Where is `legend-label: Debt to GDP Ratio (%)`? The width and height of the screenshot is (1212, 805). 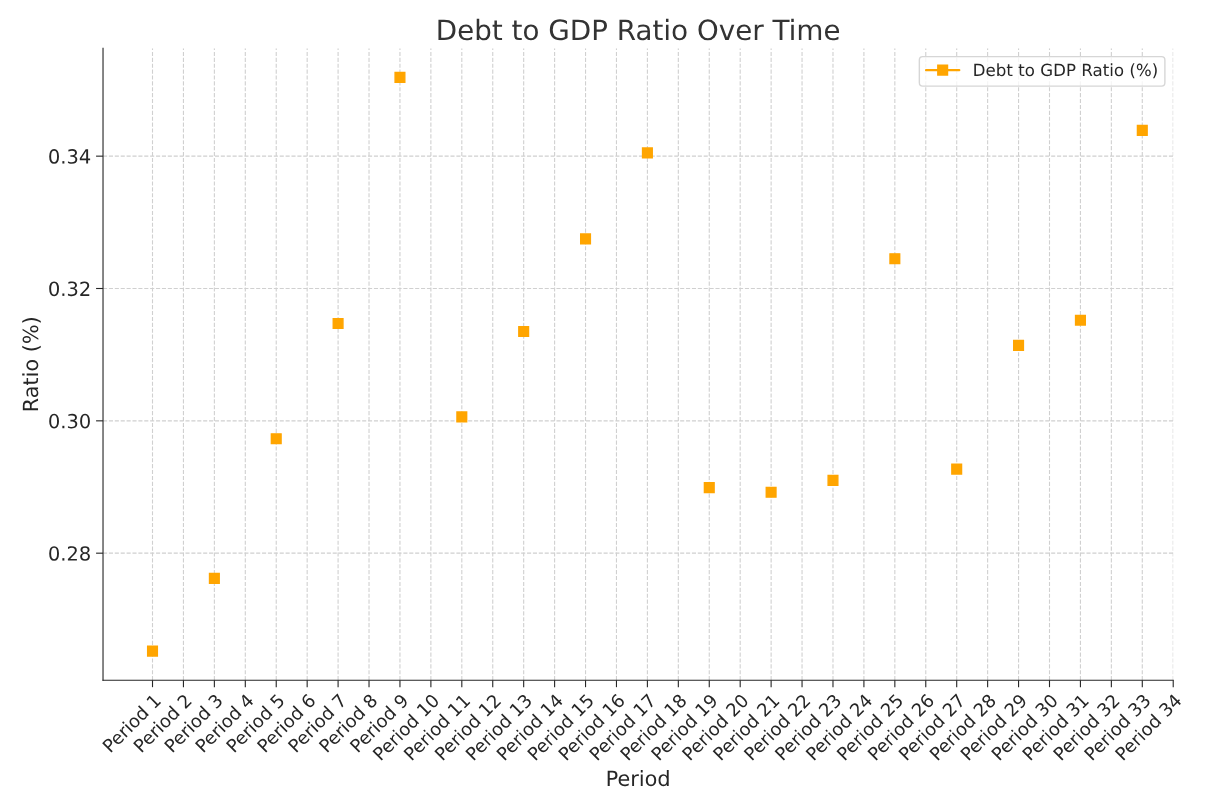
legend-label: Debt to GDP Ratio (%) is located at coordinates (1065, 71).